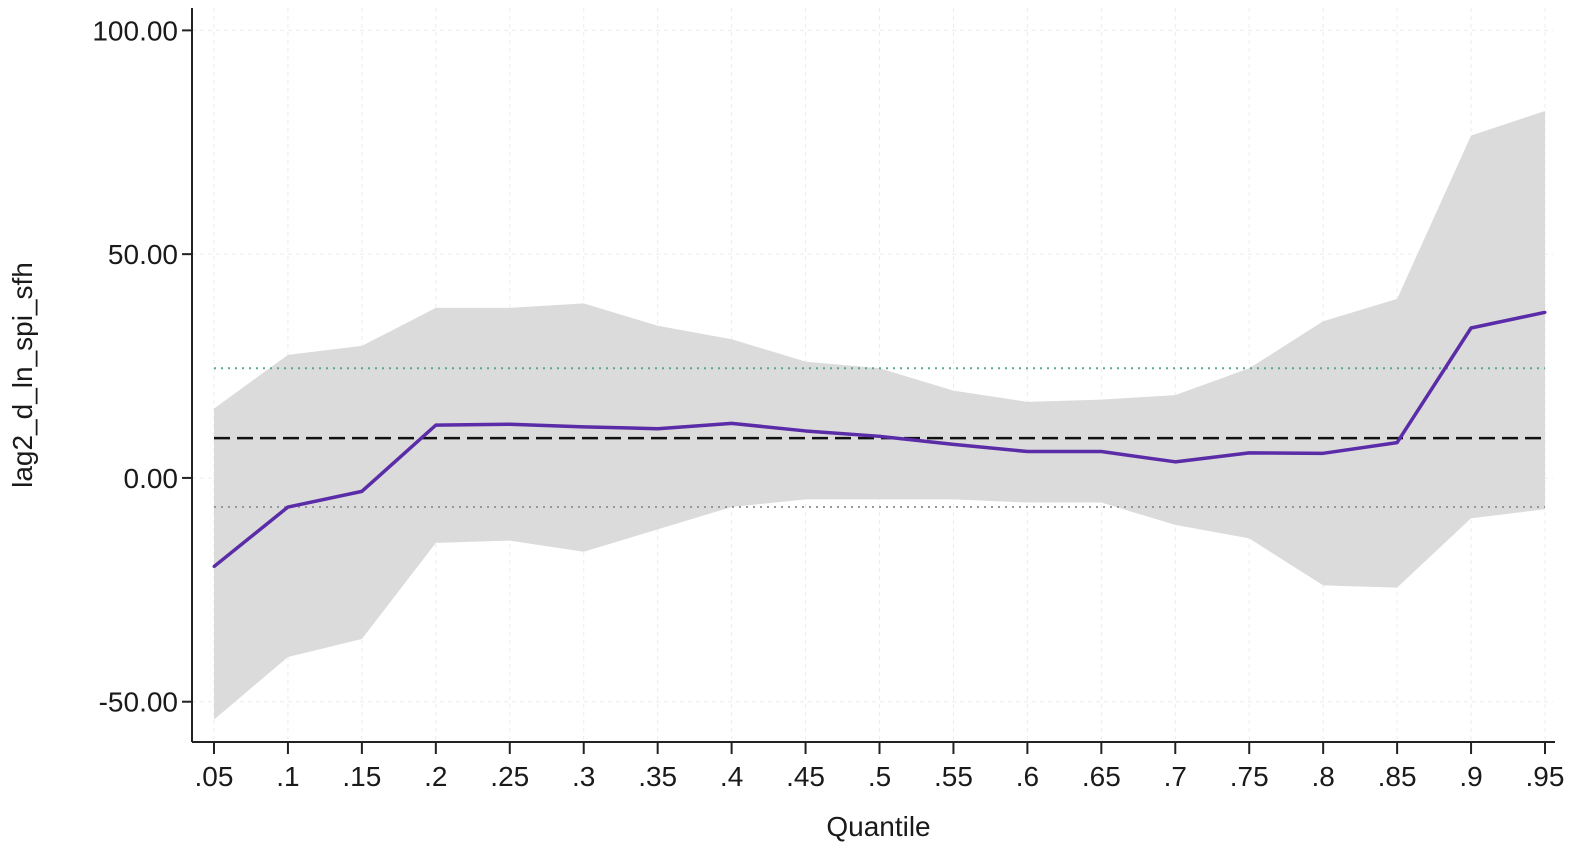 This screenshot has width=1591, height=851. I want to click on y-tick-label: -50.00, so click(138, 702).